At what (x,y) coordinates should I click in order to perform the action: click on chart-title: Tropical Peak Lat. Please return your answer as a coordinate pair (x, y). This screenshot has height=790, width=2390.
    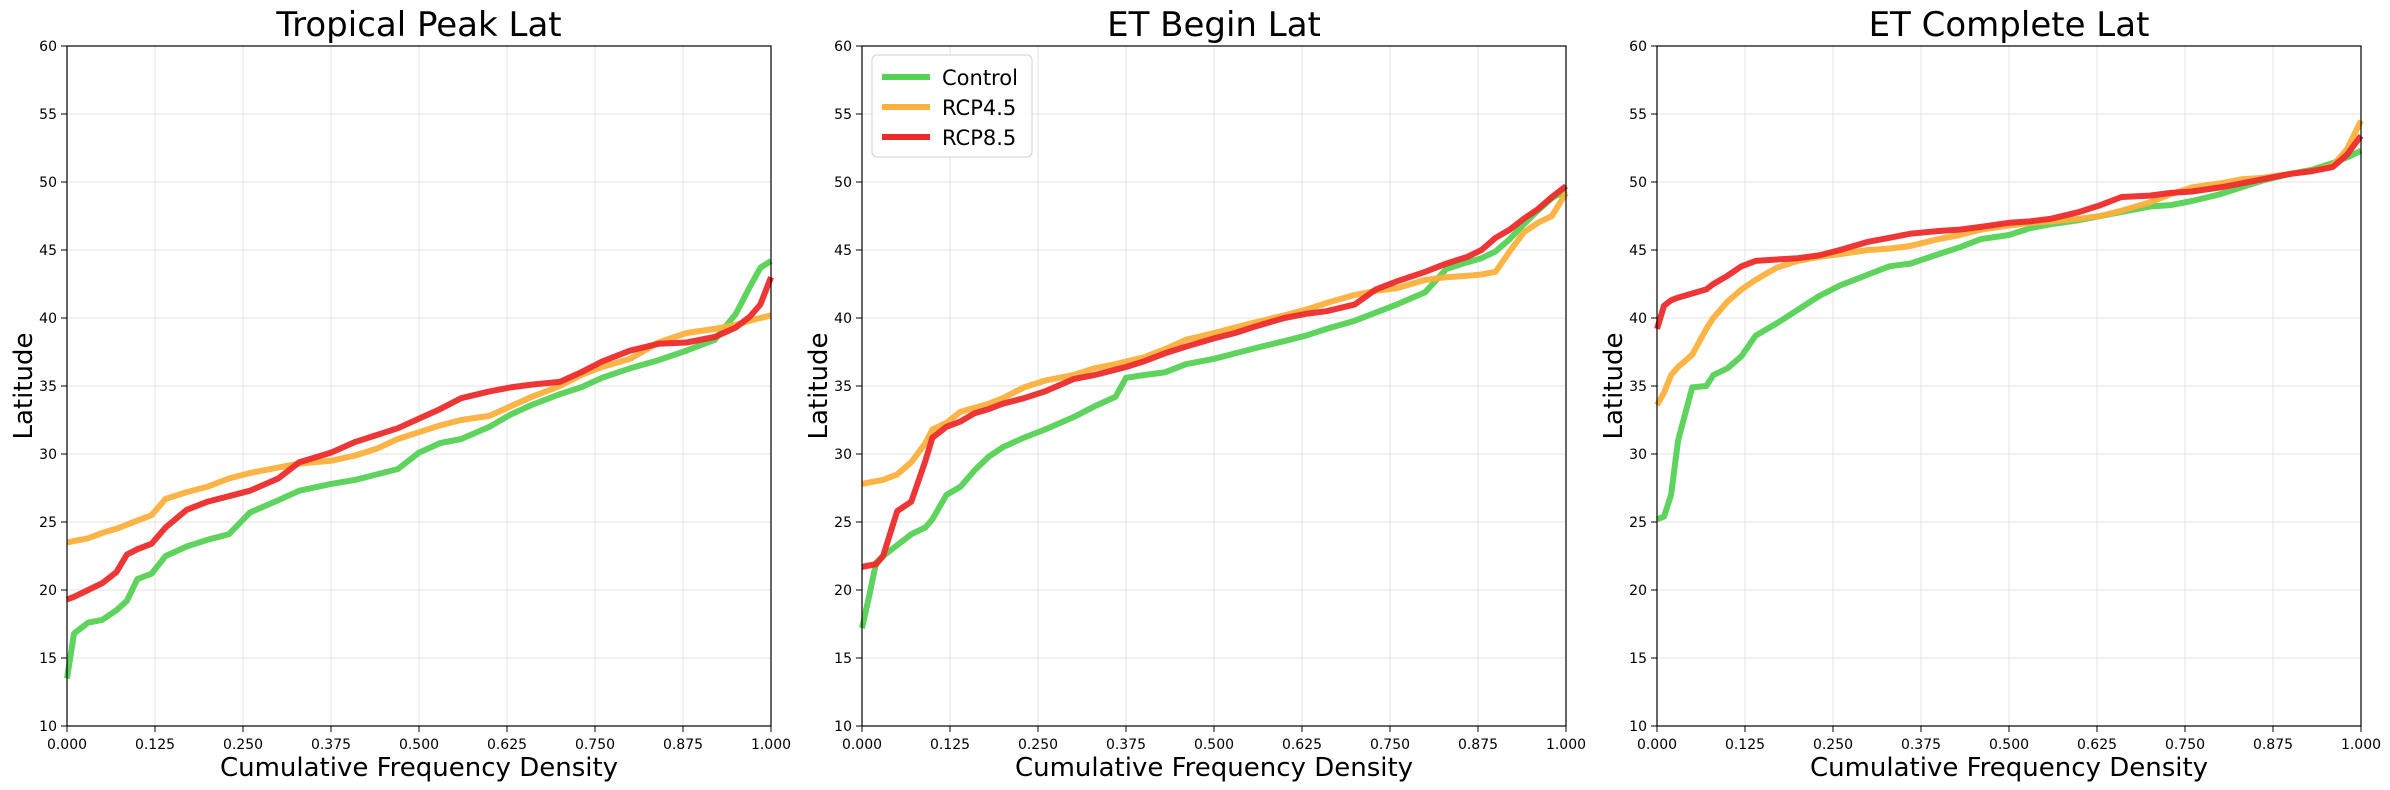
    Looking at the image, I should click on (418, 25).